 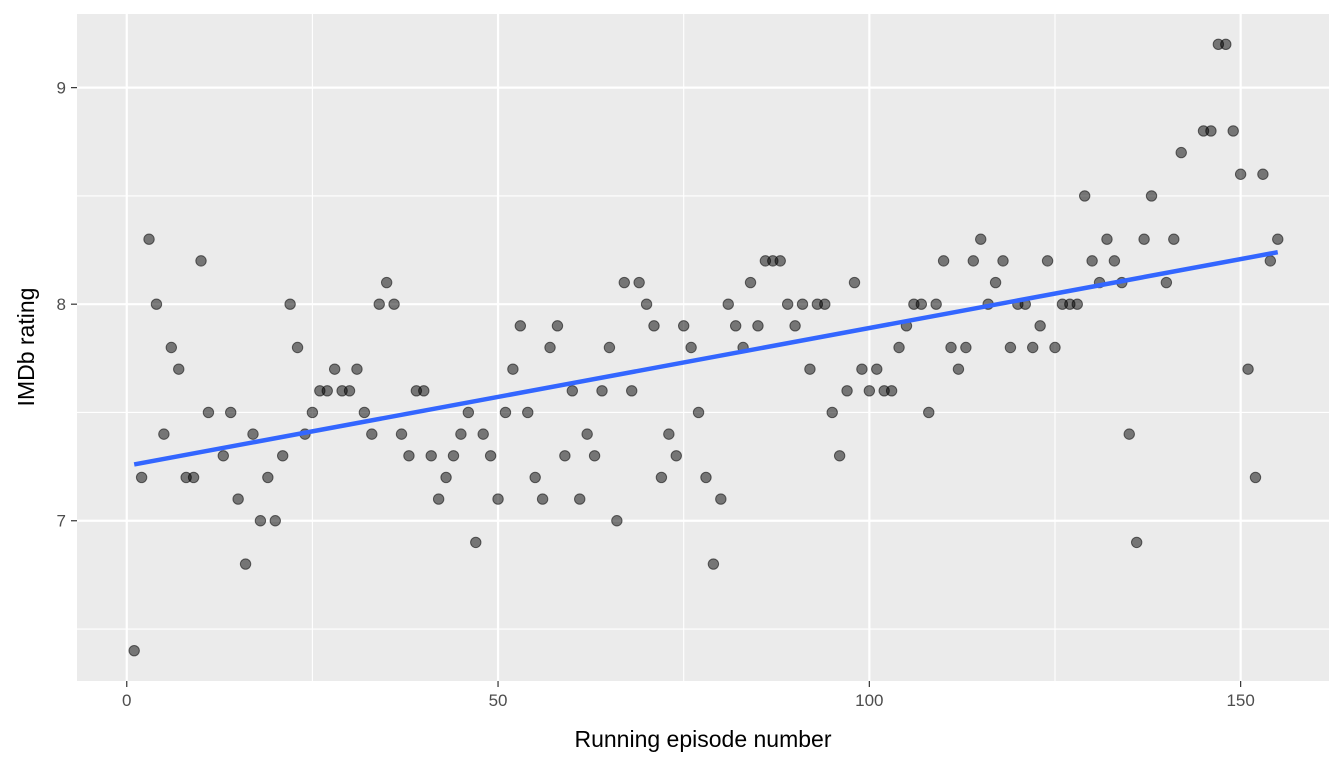 What do you see at coordinates (126, 700) in the screenshot?
I see `x-tick-label: 0` at bounding box center [126, 700].